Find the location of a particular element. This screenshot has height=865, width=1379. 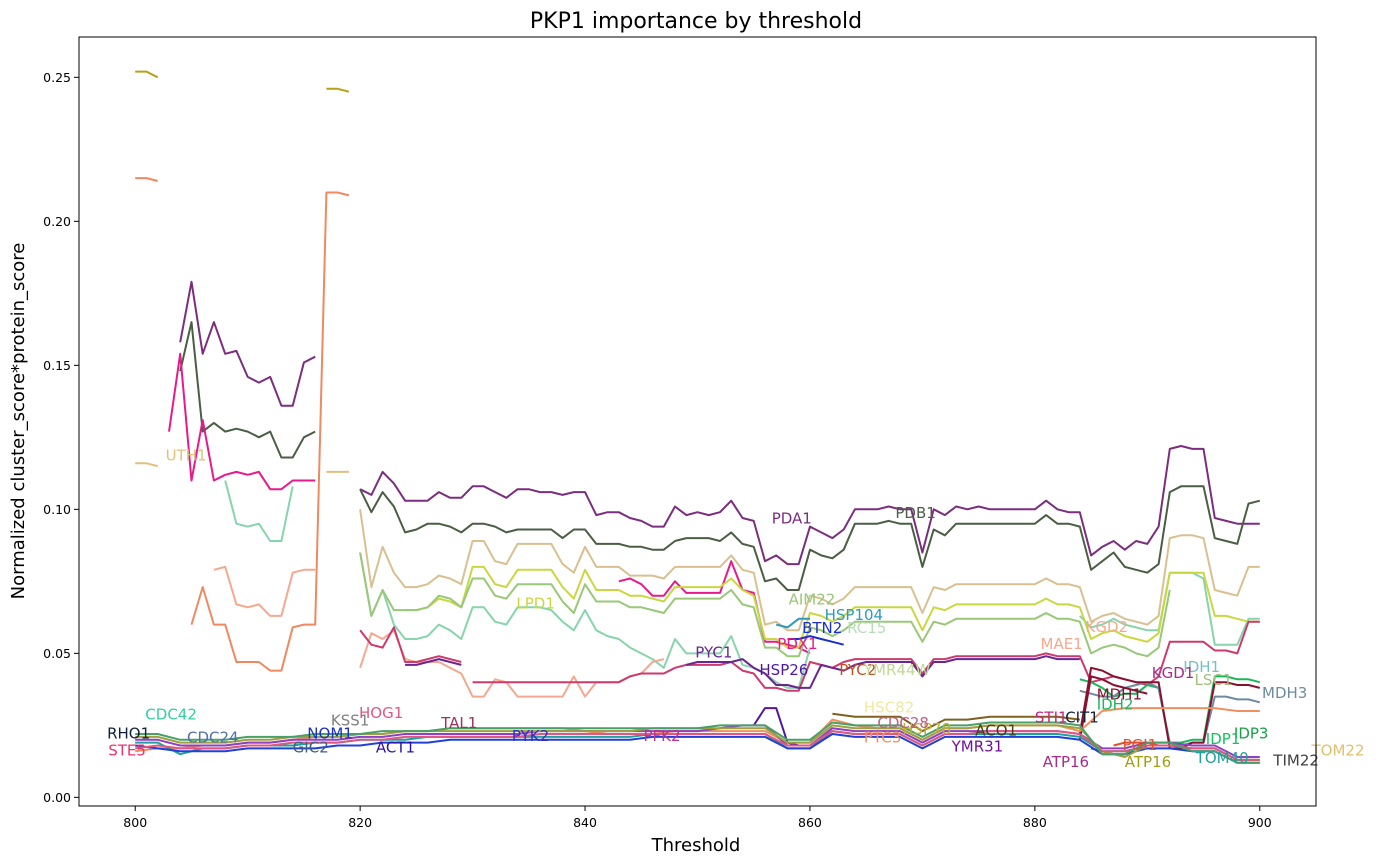

x-tick-label: 900 is located at coordinates (1260, 822).